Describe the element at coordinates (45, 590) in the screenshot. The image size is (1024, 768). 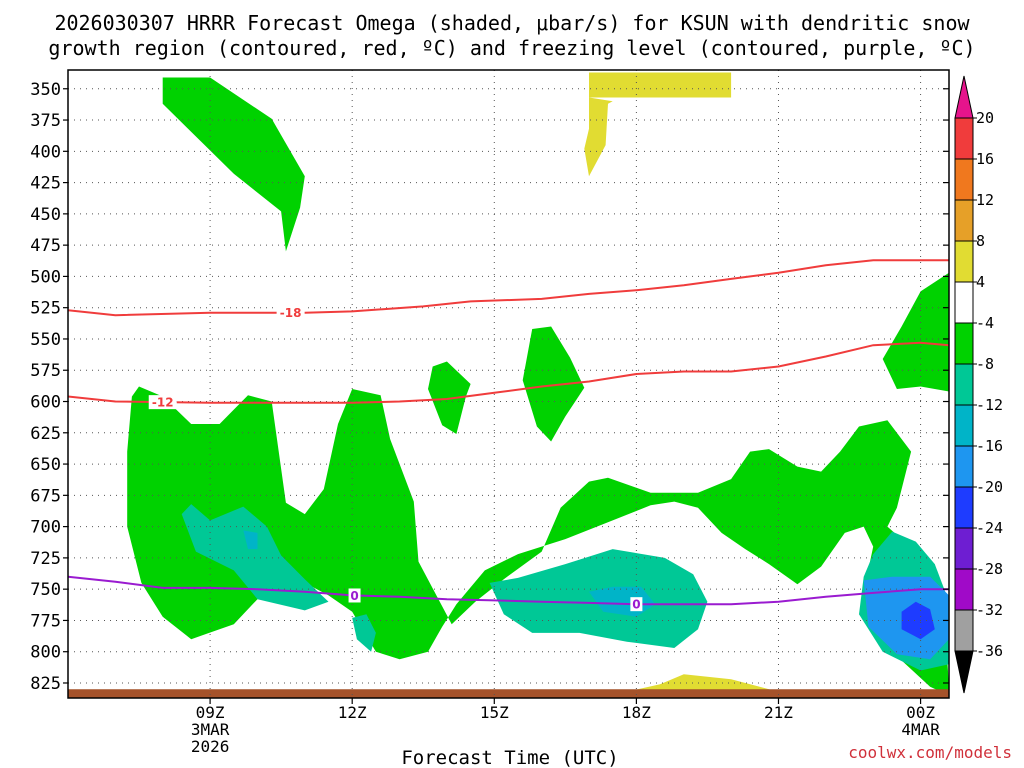
I see `y-tick-label: 750` at that location.